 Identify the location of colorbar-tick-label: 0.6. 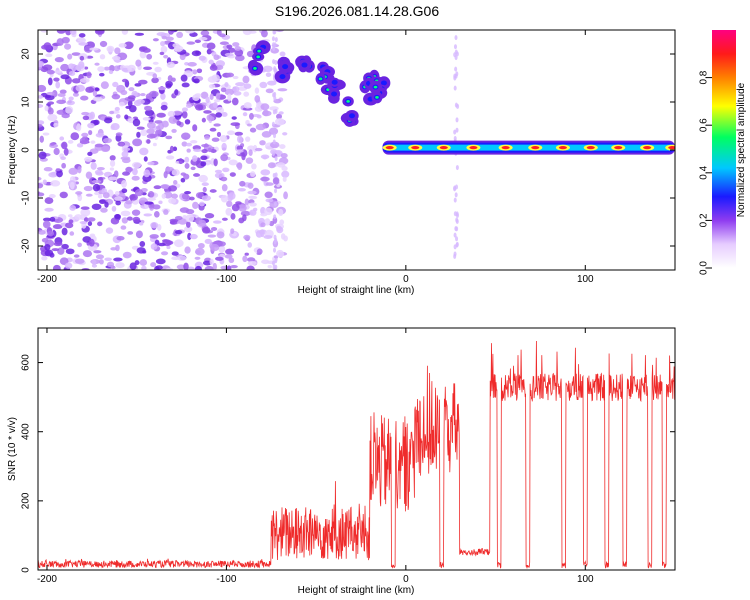
(704, 125).